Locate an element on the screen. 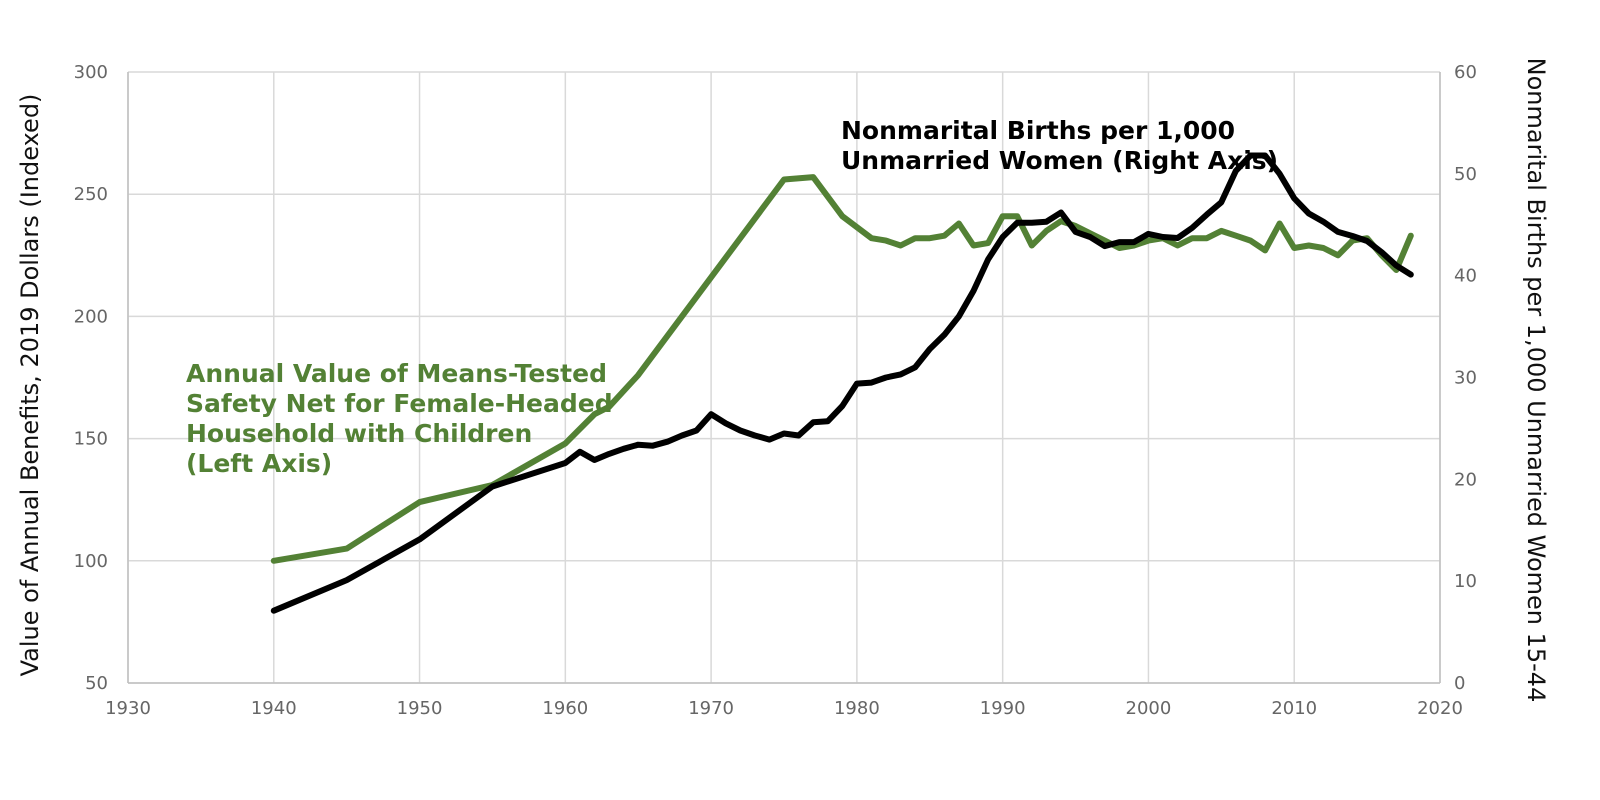 The image size is (1600, 800). right-tick-label: 50 is located at coordinates (1465, 174).